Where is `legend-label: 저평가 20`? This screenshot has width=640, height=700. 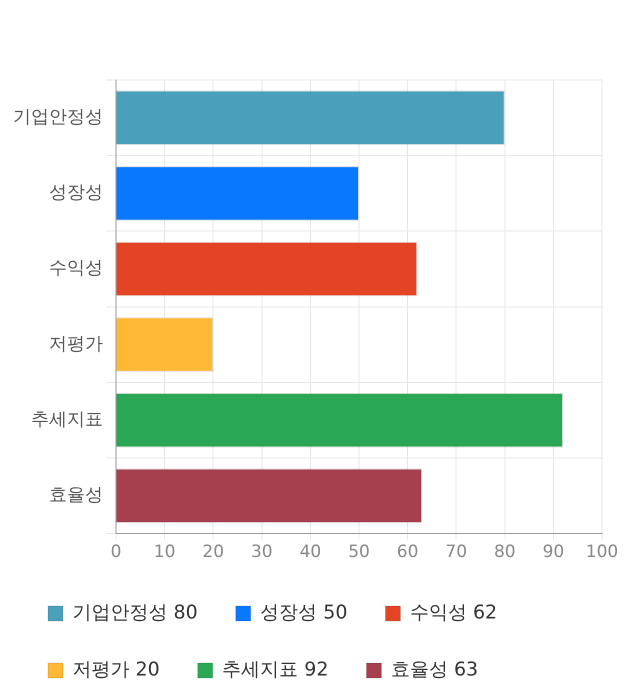 legend-label: 저평가 20 is located at coordinates (116, 669).